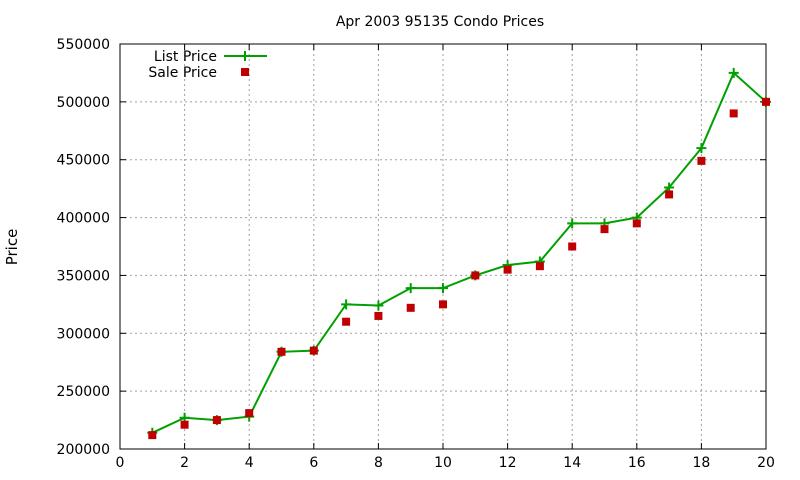  What do you see at coordinates (313, 463) in the screenshot?
I see `x-tick-label: 6` at bounding box center [313, 463].